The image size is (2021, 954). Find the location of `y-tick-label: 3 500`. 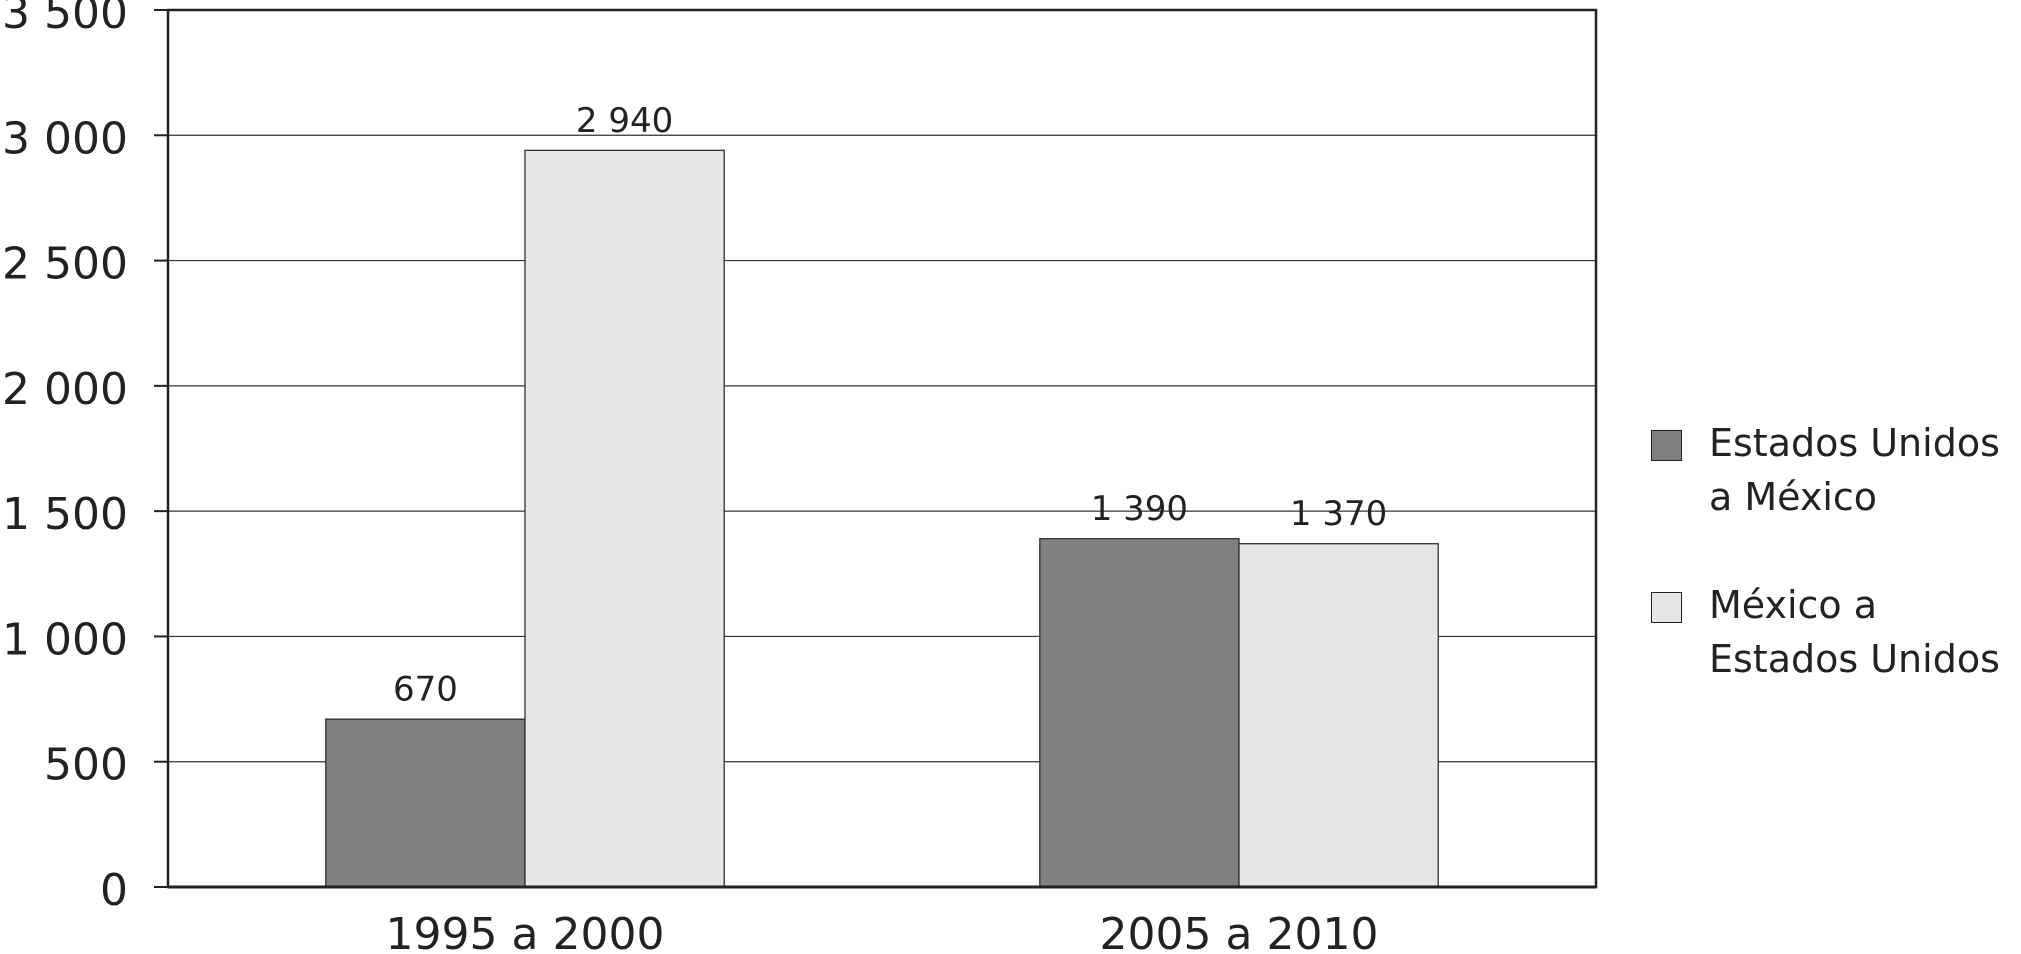

y-tick-label: 3 500 is located at coordinates (65, 19).